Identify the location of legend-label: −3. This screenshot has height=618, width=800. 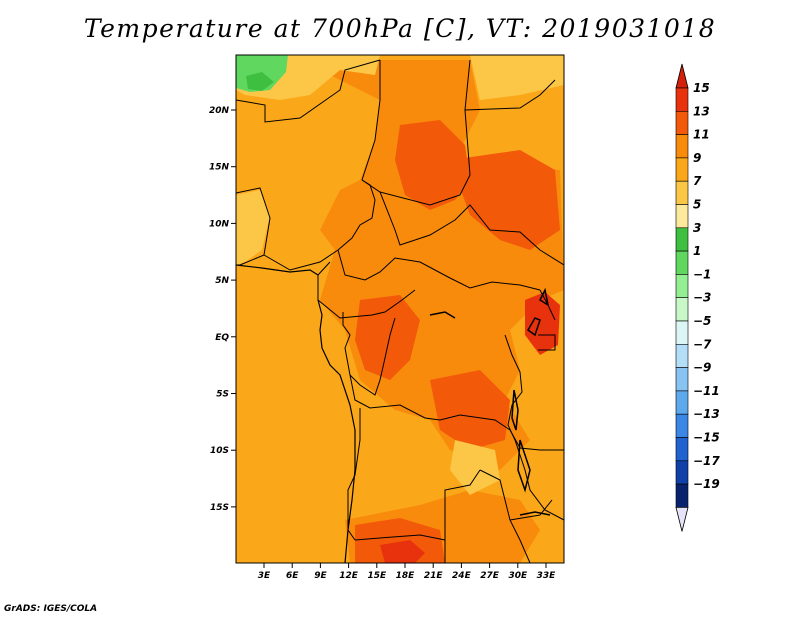
(702, 298).